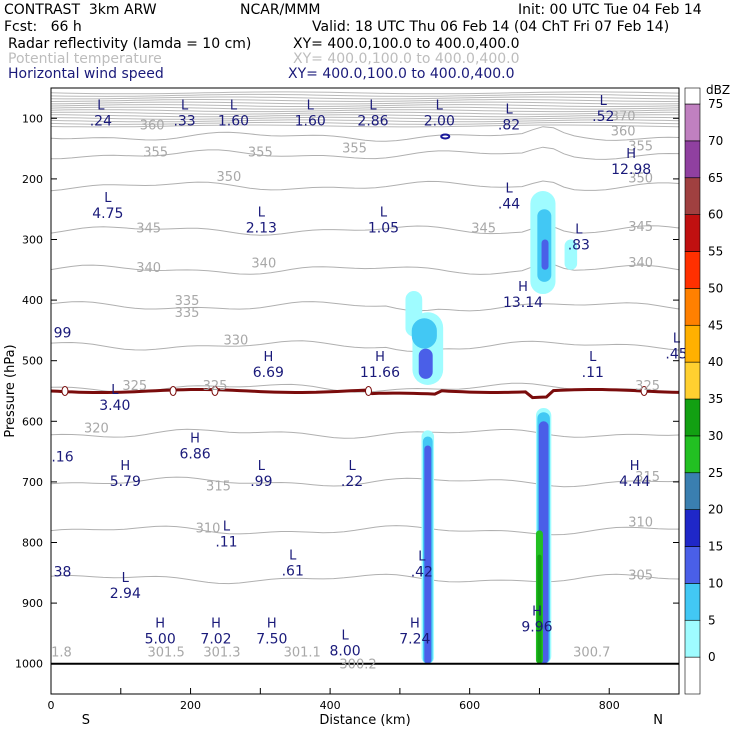  What do you see at coordinates (32, 482) in the screenshot?
I see `y-tick-label: 700` at bounding box center [32, 482].